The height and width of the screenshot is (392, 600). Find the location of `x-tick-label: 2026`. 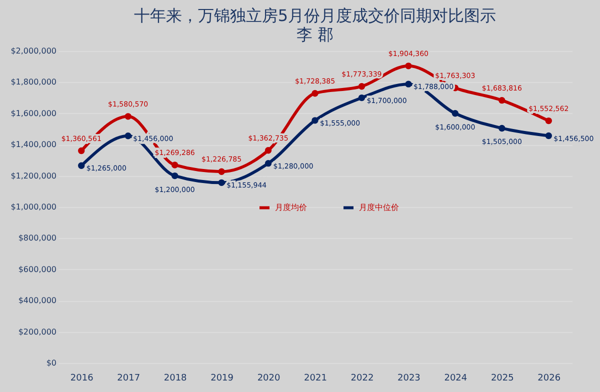

x-tick-label: 2026 is located at coordinates (549, 379).